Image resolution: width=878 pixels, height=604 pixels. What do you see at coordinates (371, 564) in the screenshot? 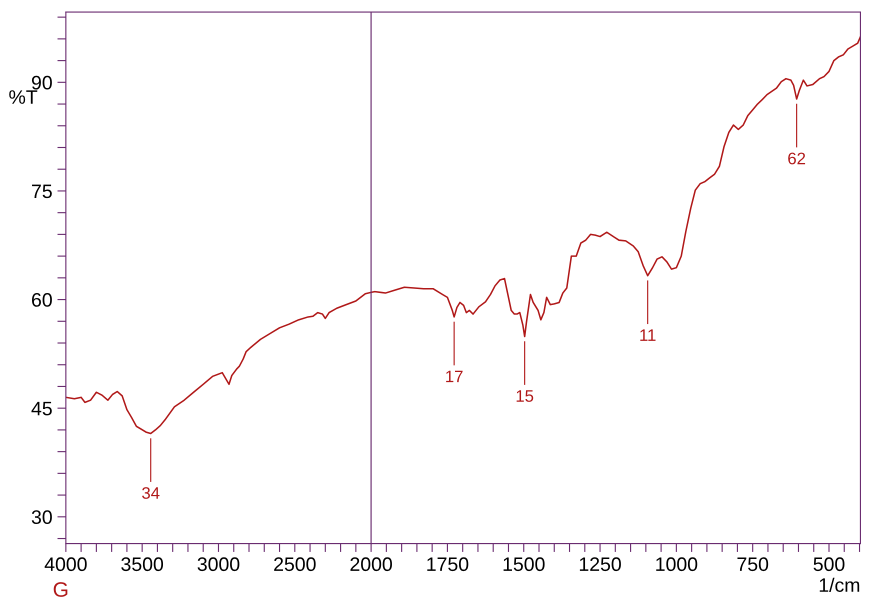
I see `x-tick-label: 2000` at bounding box center [371, 564].